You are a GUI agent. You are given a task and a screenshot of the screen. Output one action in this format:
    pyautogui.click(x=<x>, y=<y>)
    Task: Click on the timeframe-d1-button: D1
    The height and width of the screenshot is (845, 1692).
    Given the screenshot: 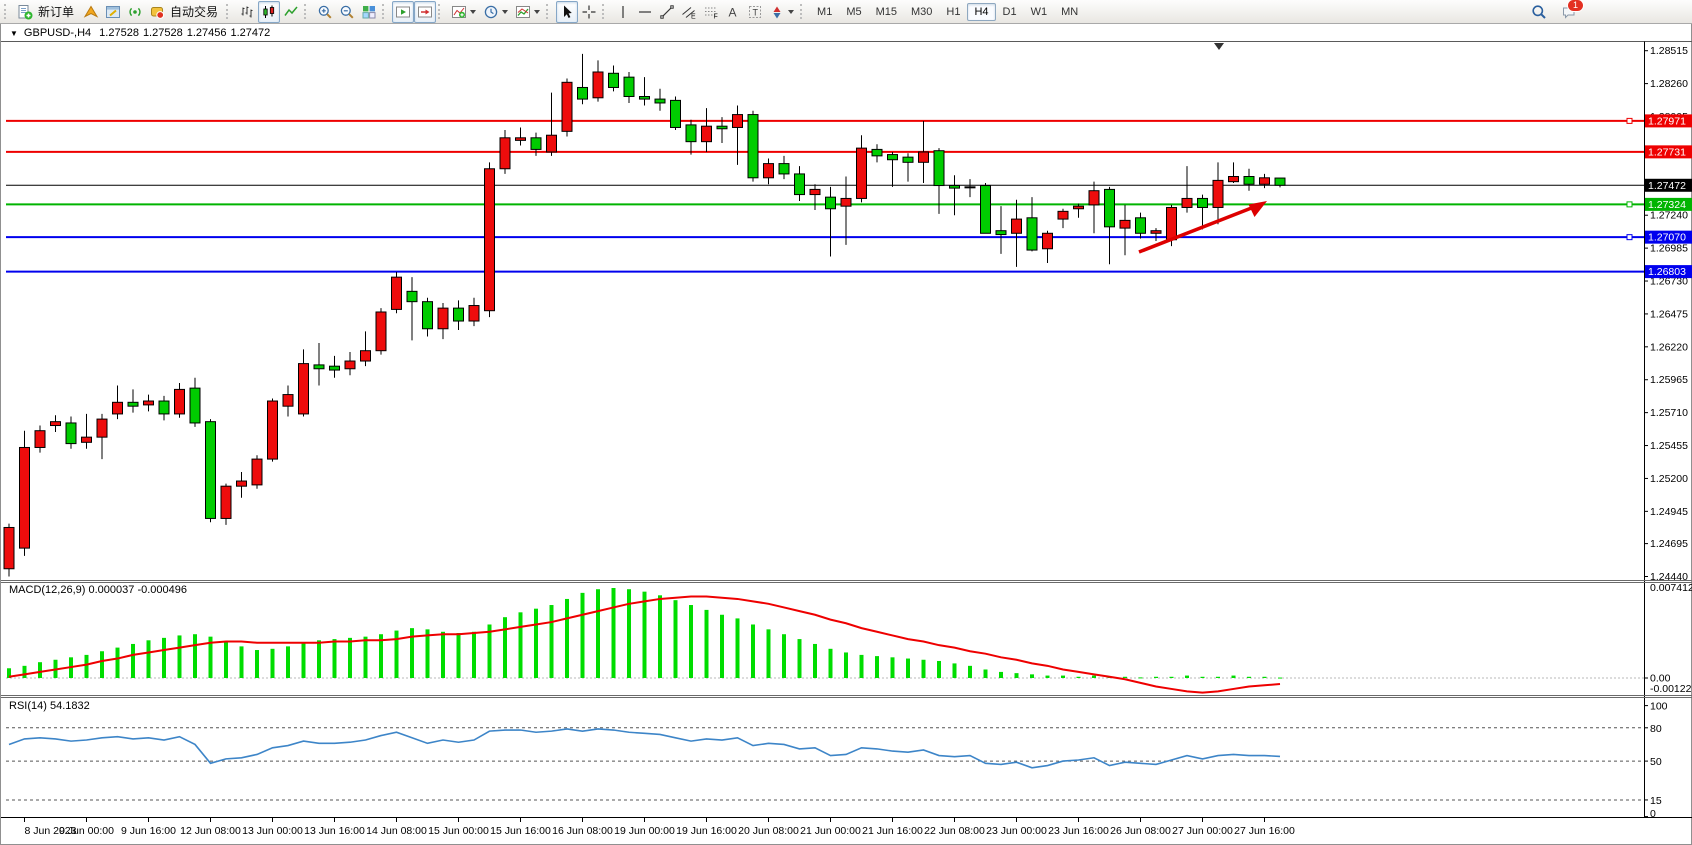 What is the action you would take?
    pyautogui.click(x=1009, y=11)
    